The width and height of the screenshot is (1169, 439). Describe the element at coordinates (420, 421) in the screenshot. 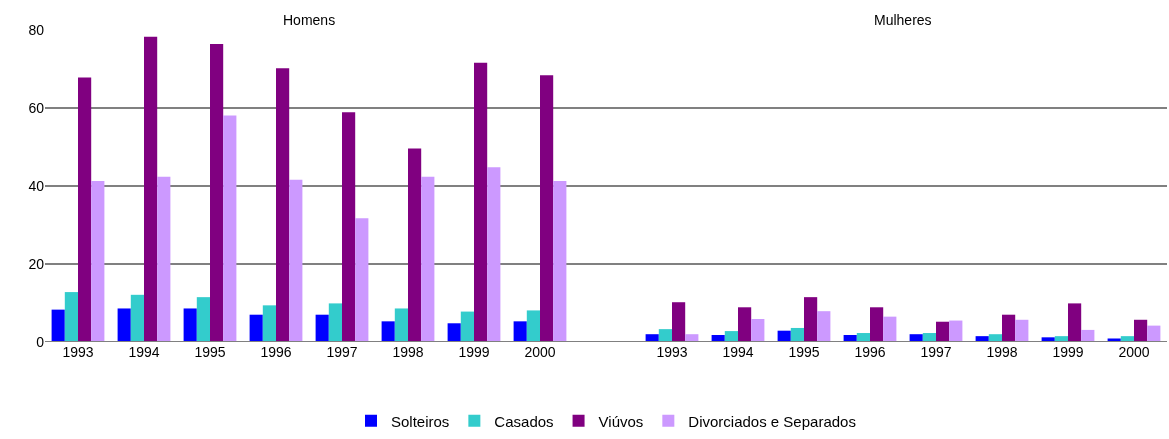

I see `legend-label: Solteiros` at that location.